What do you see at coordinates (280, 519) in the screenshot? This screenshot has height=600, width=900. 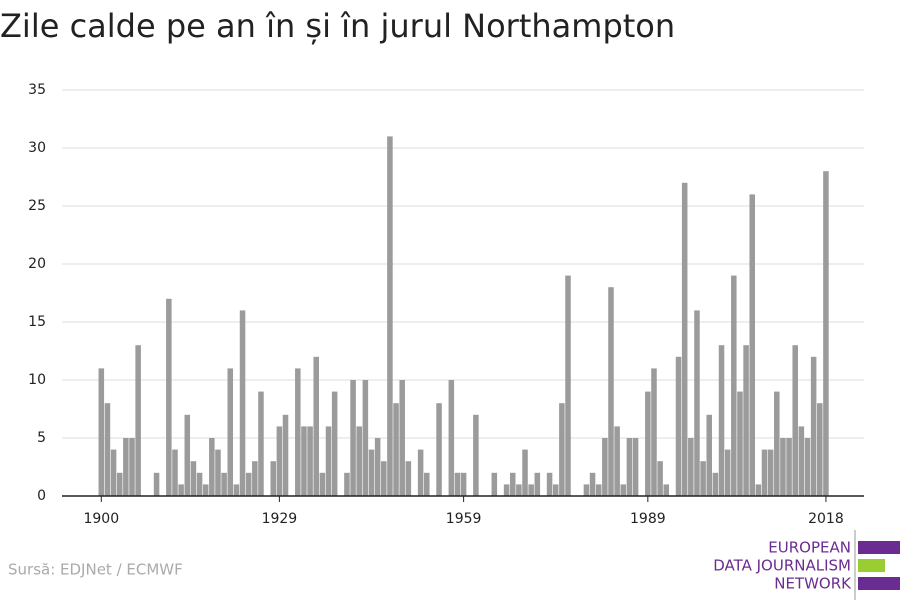 I see `x-tick-label: 1929` at bounding box center [280, 519].